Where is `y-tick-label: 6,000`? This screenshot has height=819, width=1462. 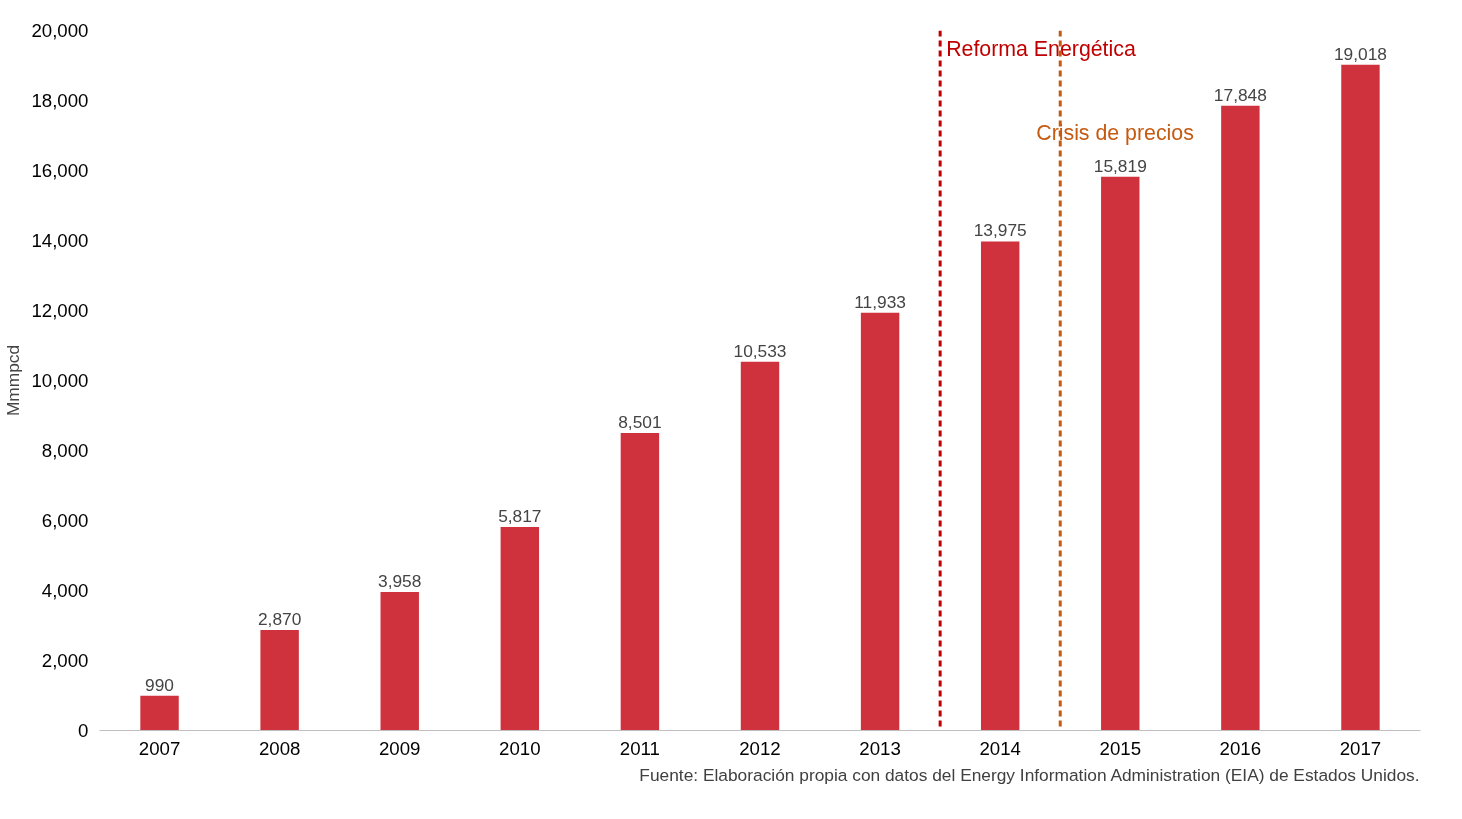
y-tick-label: 6,000 is located at coordinates (65, 520).